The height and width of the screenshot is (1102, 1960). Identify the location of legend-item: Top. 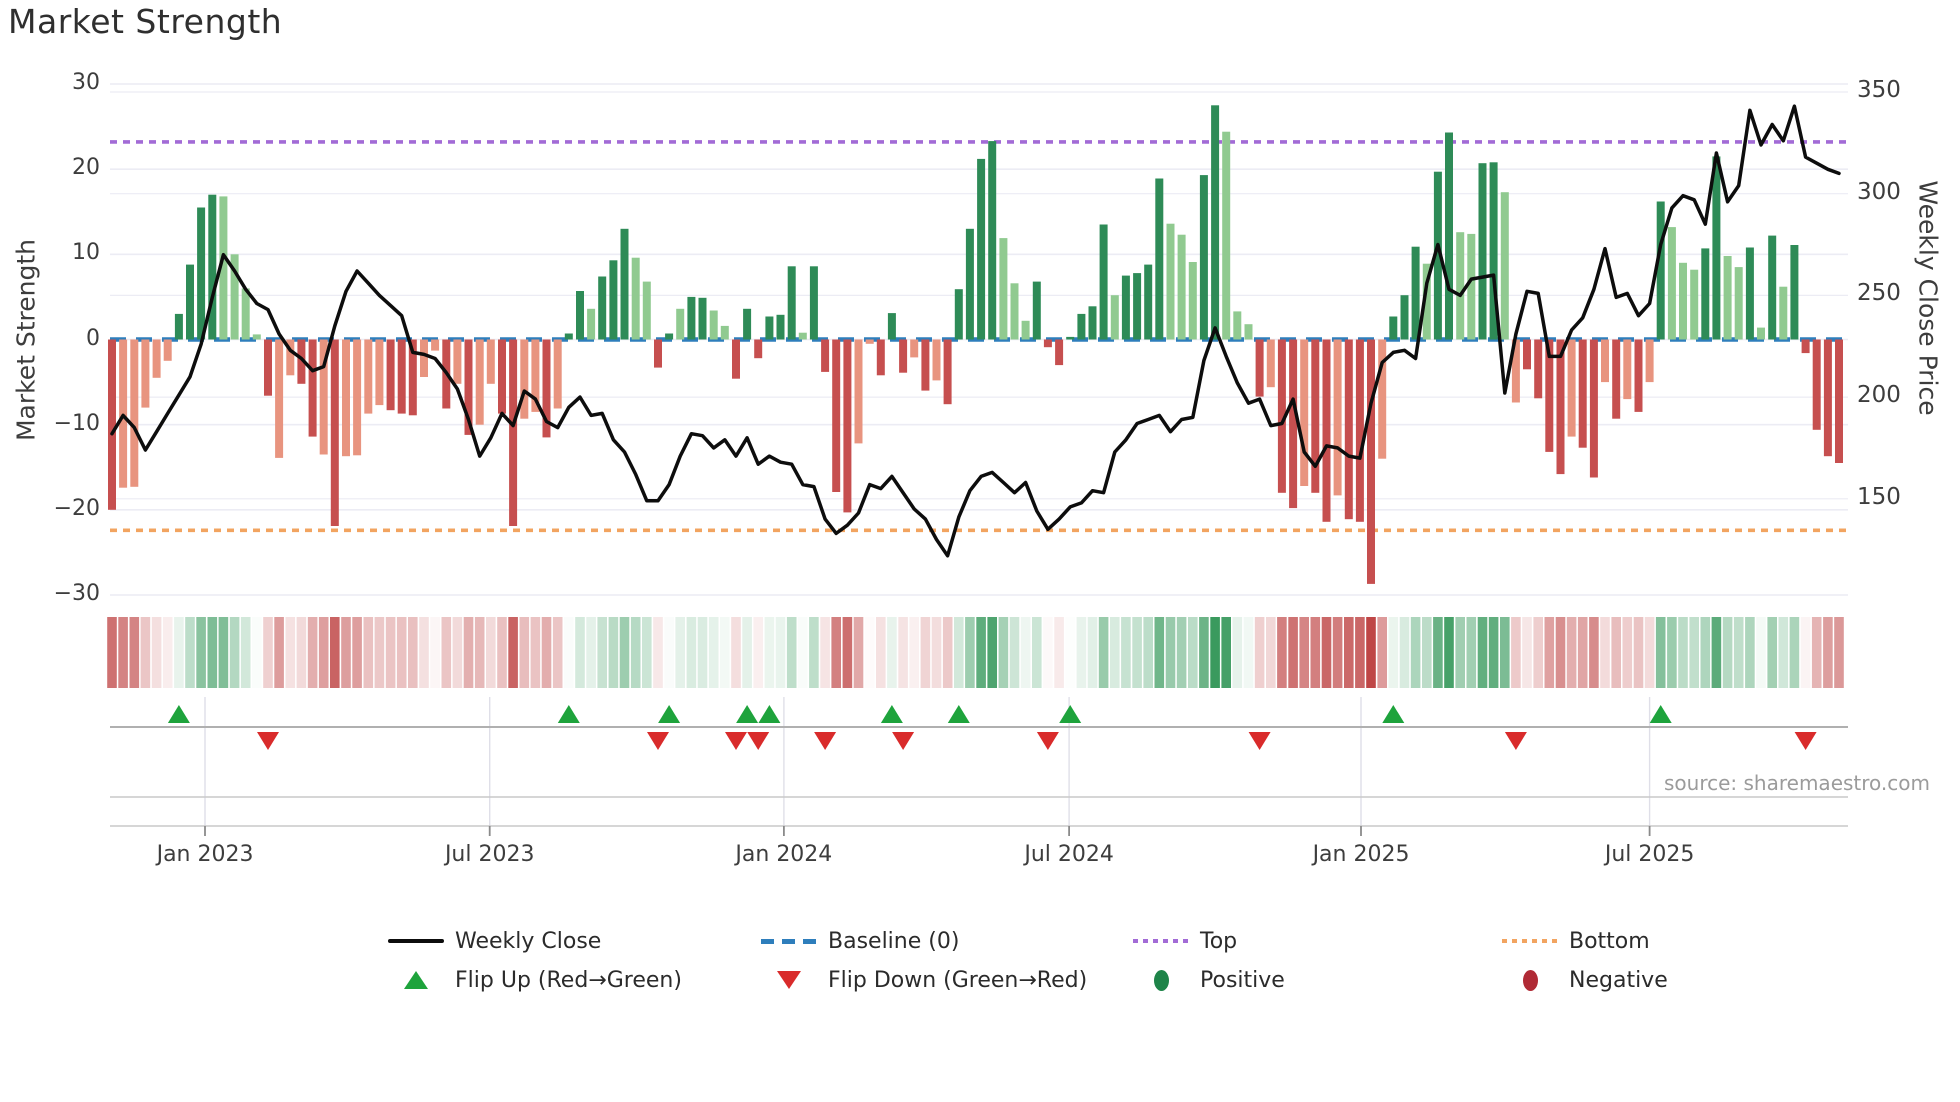
(1182, 941).